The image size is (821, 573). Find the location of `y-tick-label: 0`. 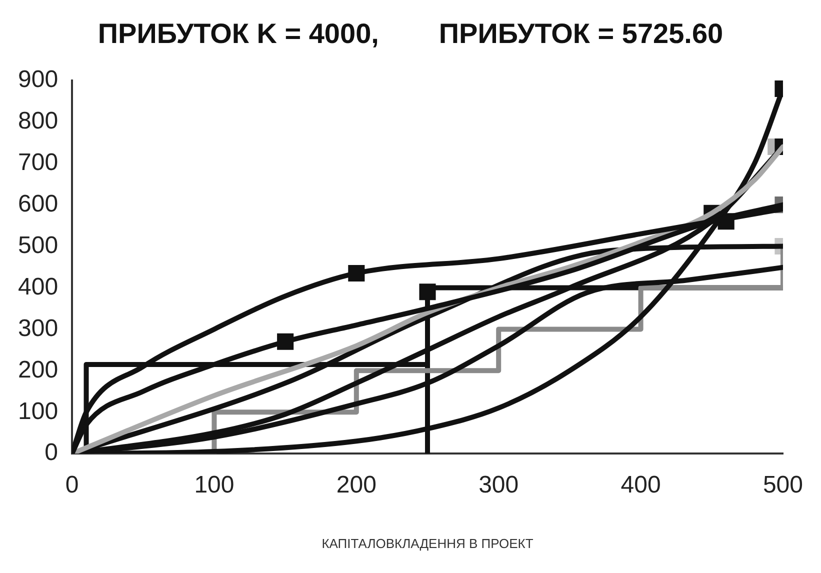

y-tick-label: 0 is located at coordinates (51, 452).